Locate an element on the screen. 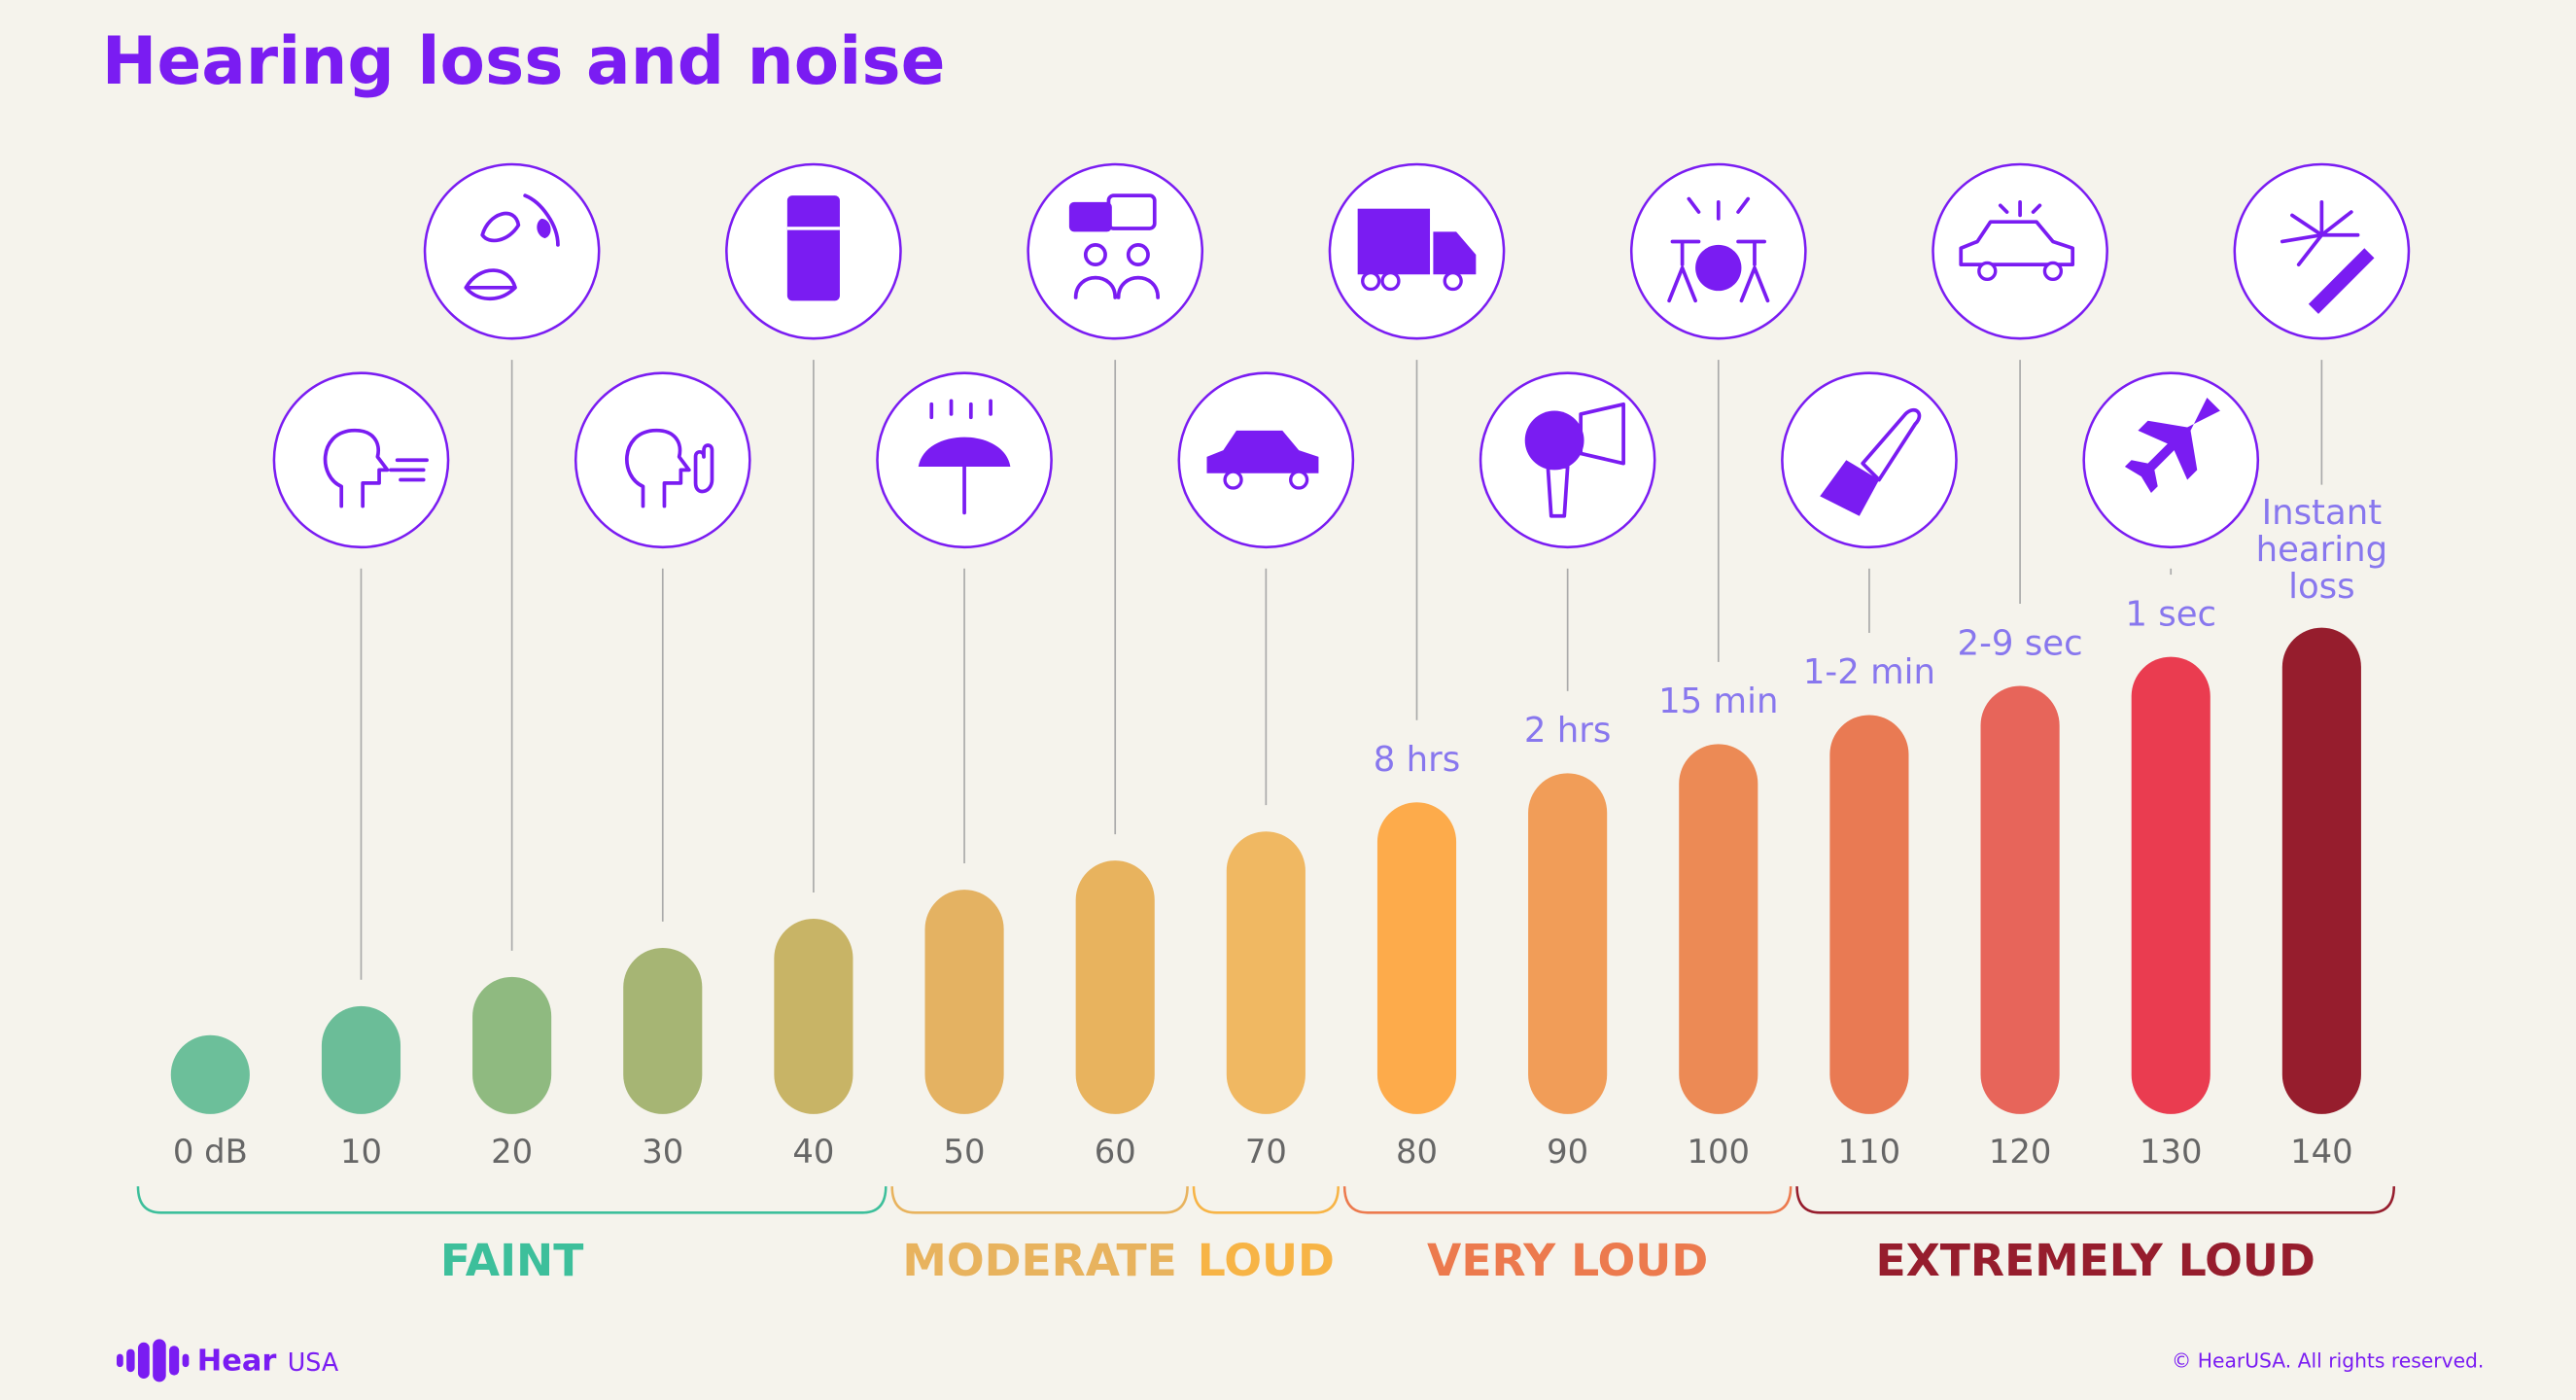  x-tick-label: 0 dB is located at coordinates (210, 1152).